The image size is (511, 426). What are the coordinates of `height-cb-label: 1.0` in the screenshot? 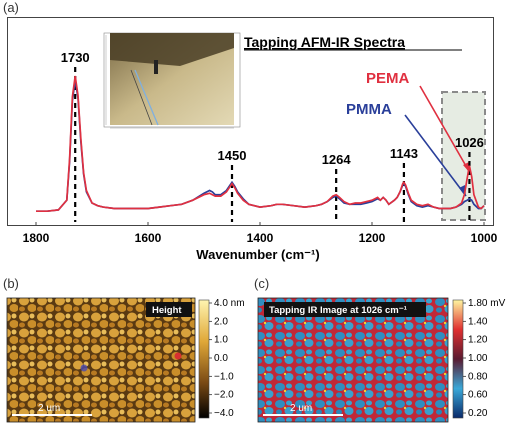 It's located at (221, 340).